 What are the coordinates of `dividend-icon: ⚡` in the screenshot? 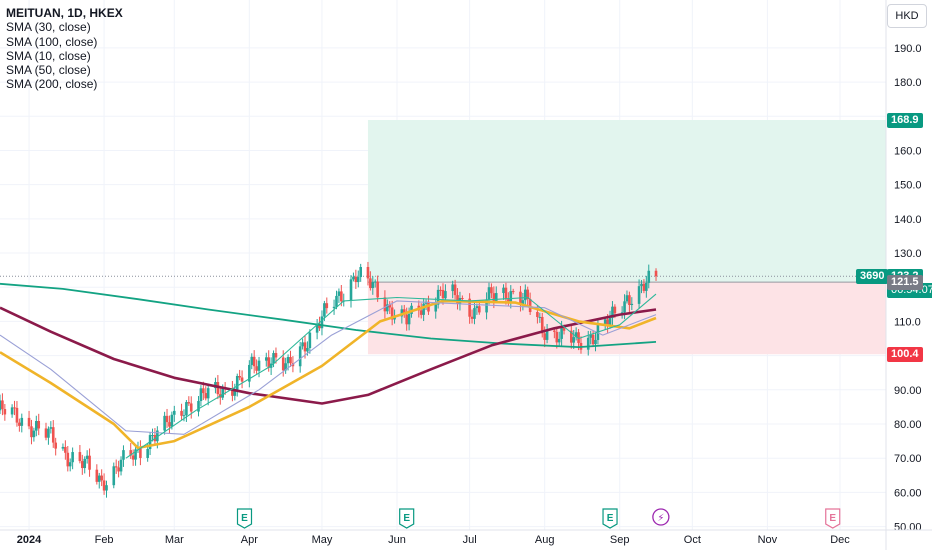 It's located at (661, 517).